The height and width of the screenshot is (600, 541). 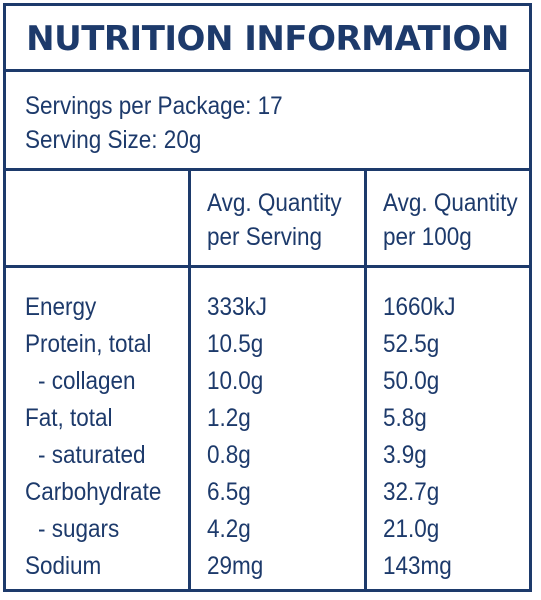 I want to click on per-100g-value: 52.5g, so click(x=411, y=344).